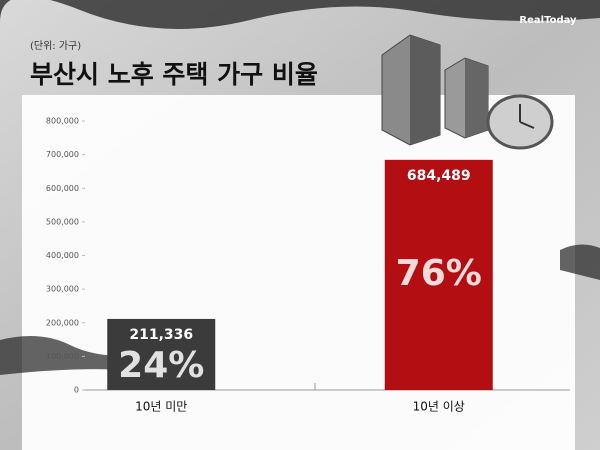 The height and width of the screenshot is (450, 600). What do you see at coordinates (62, 121) in the screenshot?
I see `y-tick-label: 800,000` at bounding box center [62, 121].